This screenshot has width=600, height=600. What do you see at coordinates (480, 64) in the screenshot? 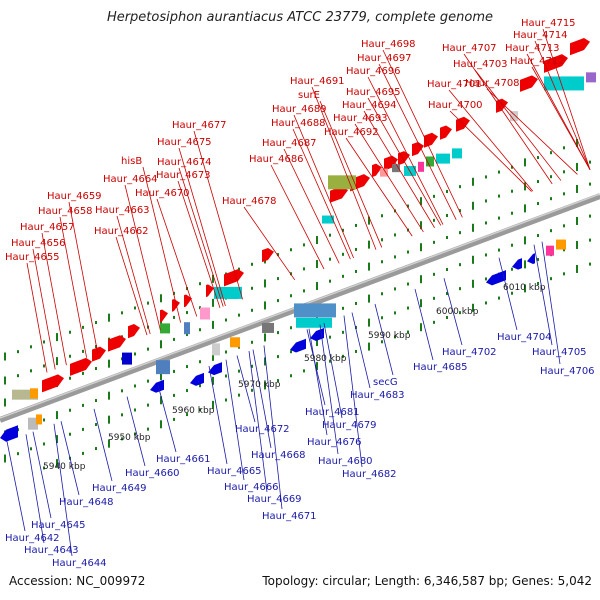
I see `forward-gene-label: Haur_4703` at bounding box center [480, 64].